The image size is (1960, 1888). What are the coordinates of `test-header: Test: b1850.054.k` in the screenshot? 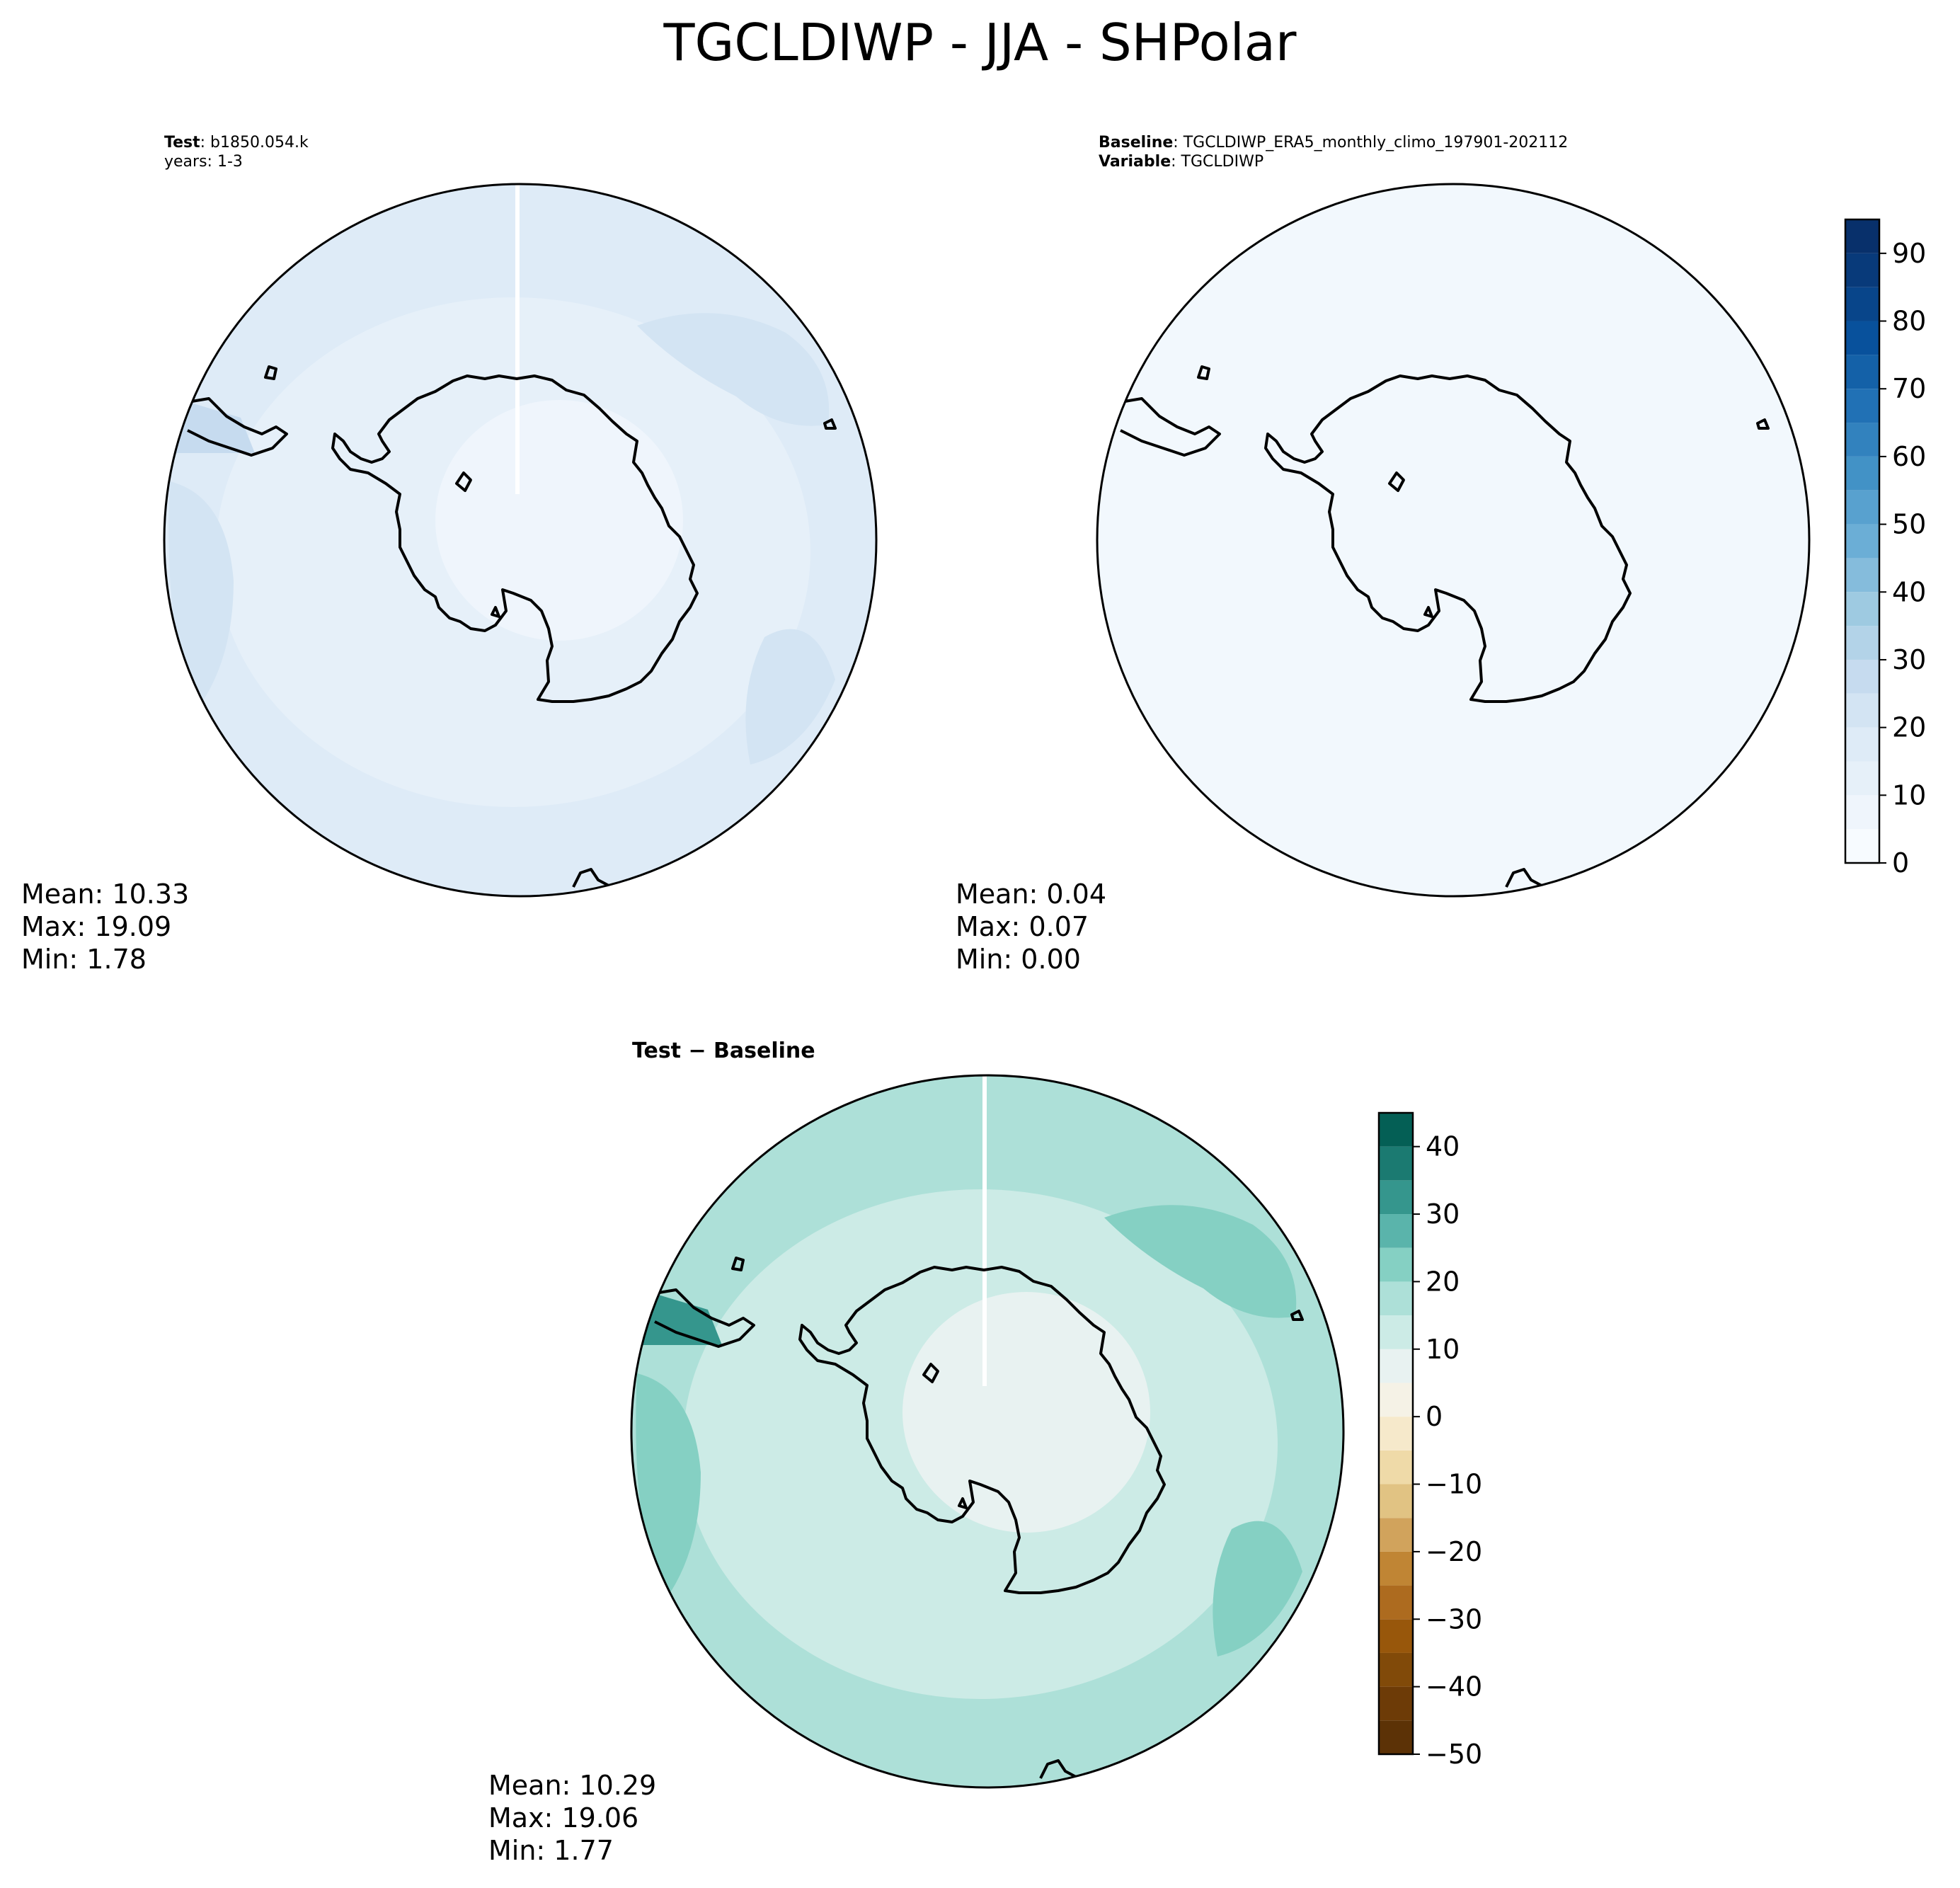 It's located at (236, 142).